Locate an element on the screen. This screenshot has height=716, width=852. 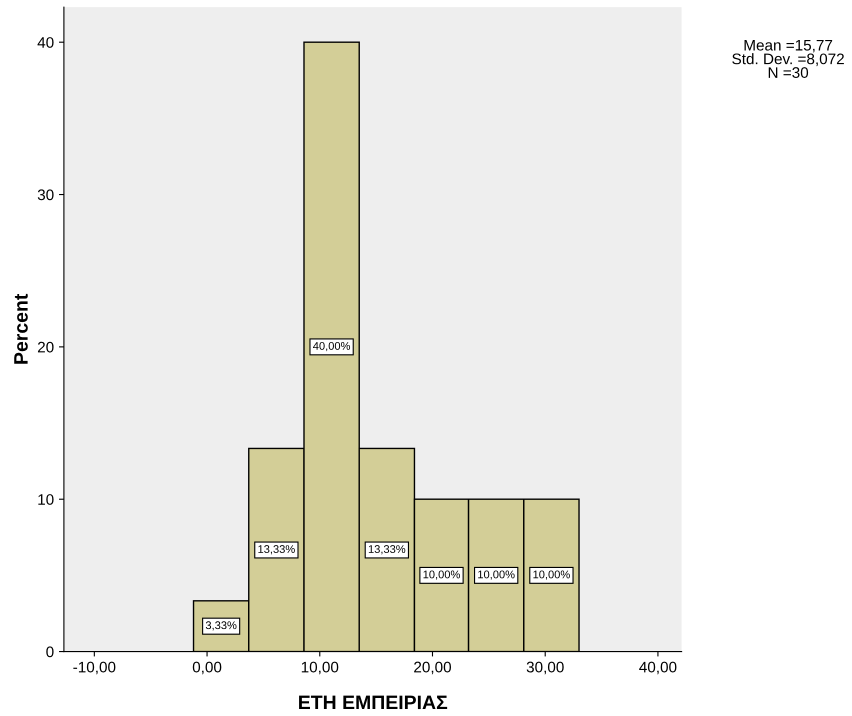
data-label: 3,33% is located at coordinates (221, 625).